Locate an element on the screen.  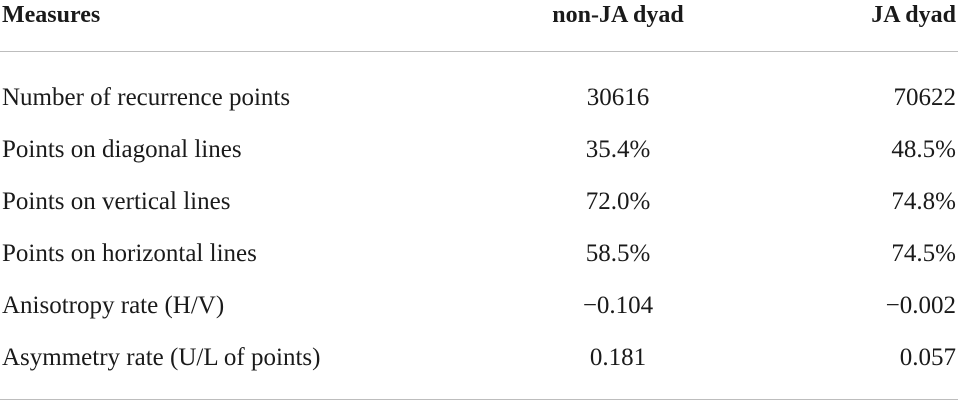
measure-cell: Points on vertical lines is located at coordinates (116, 201).